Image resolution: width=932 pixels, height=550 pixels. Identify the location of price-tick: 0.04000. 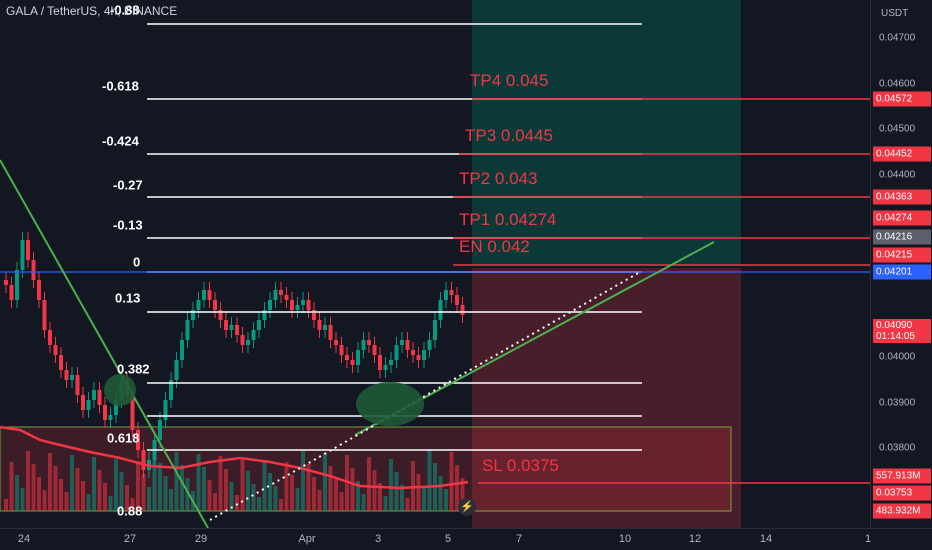
(897, 357).